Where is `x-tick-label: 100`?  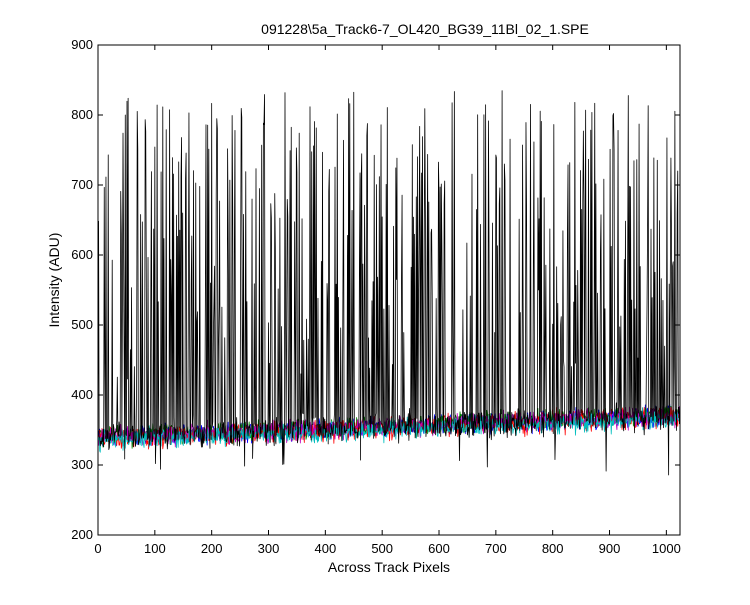
x-tick-label: 100 is located at coordinates (155, 548).